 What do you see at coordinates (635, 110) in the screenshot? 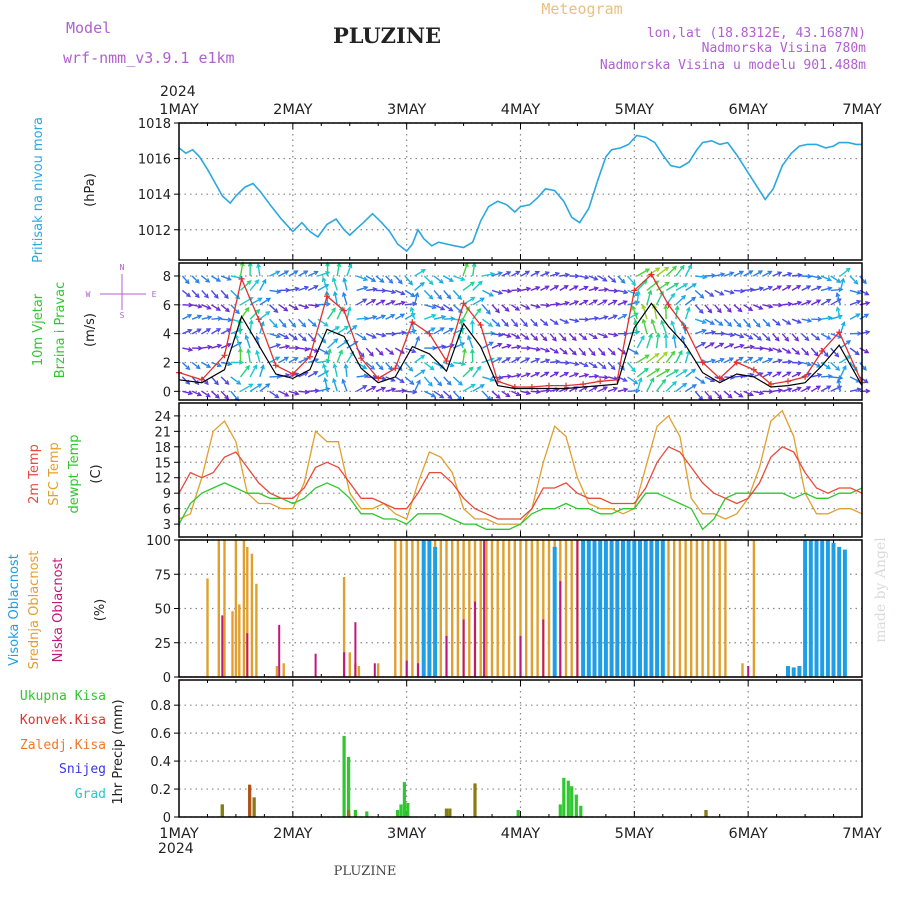
I see `x-label-top: 5MAY` at bounding box center [635, 110].